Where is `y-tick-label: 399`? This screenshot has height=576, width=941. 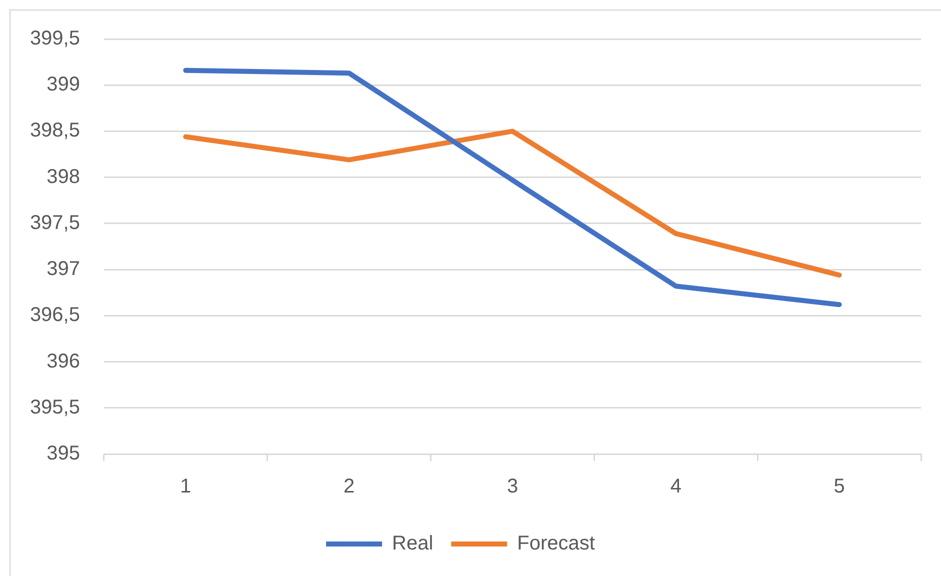 y-tick-label: 399 is located at coordinates (63, 85).